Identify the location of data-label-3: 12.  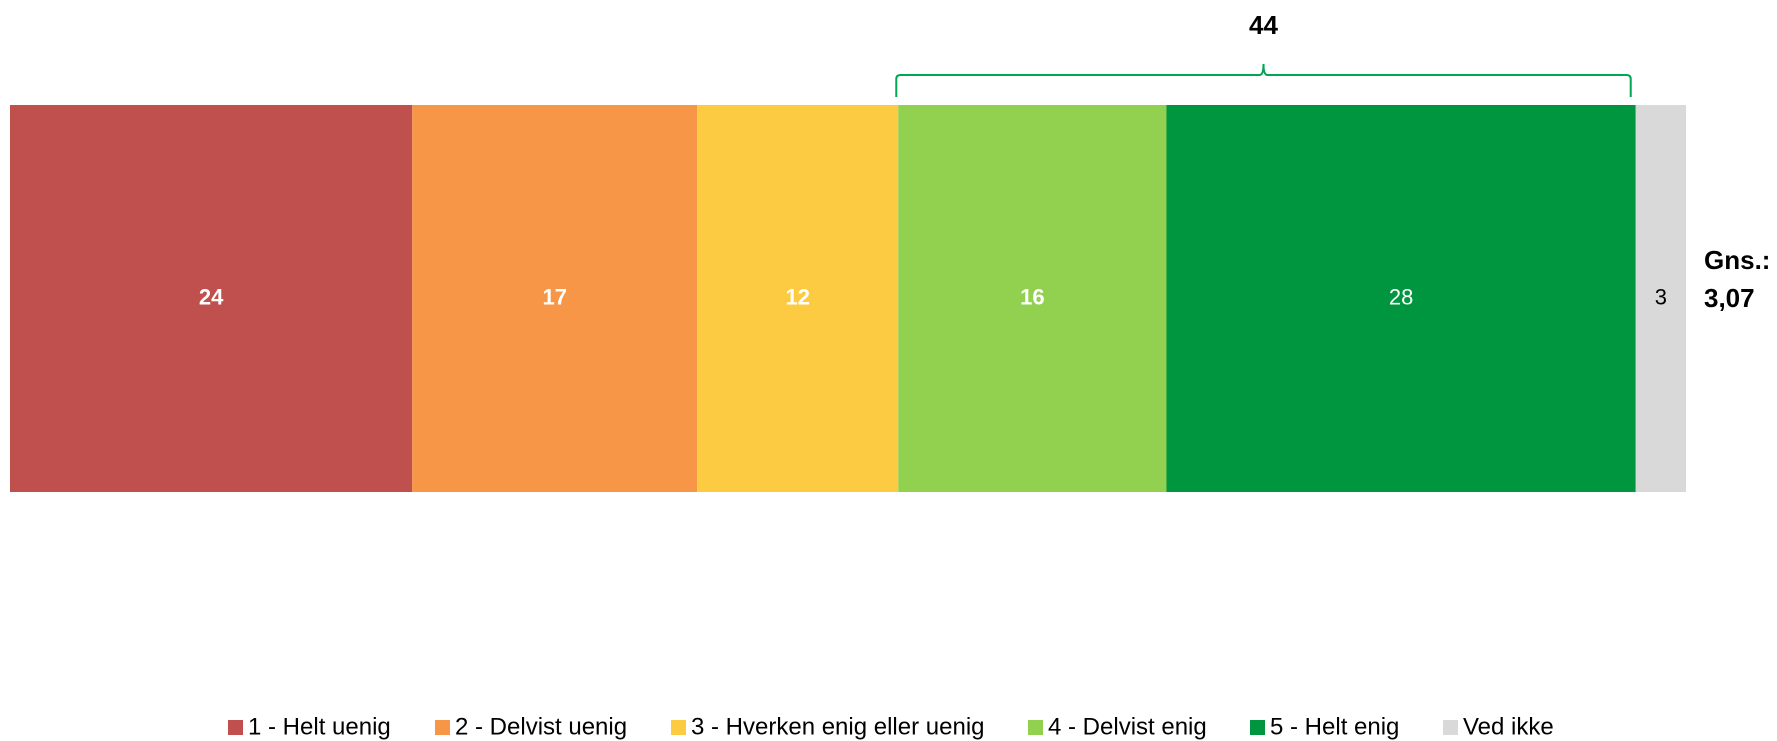
(797, 296).